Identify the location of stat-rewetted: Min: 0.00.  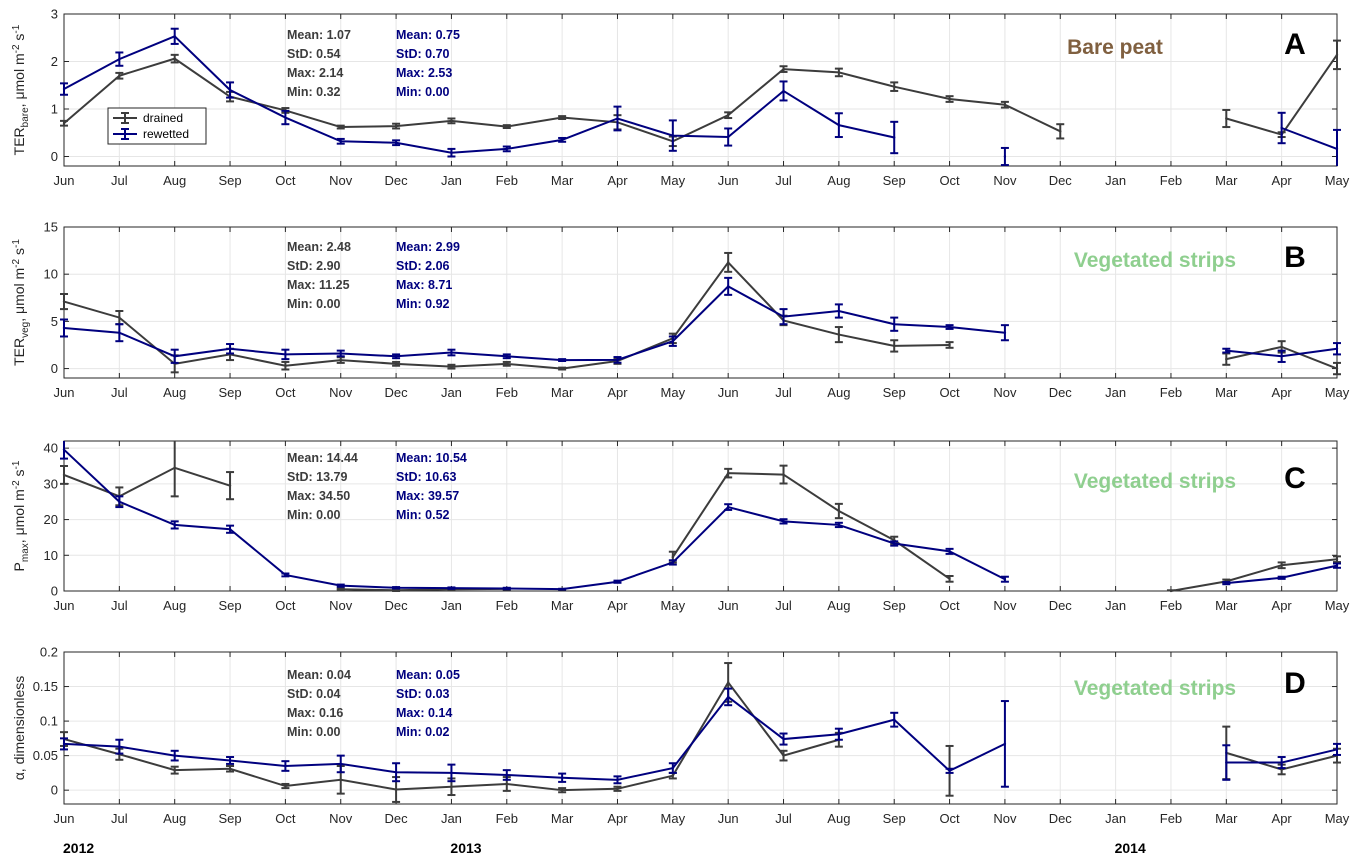
(423, 92).